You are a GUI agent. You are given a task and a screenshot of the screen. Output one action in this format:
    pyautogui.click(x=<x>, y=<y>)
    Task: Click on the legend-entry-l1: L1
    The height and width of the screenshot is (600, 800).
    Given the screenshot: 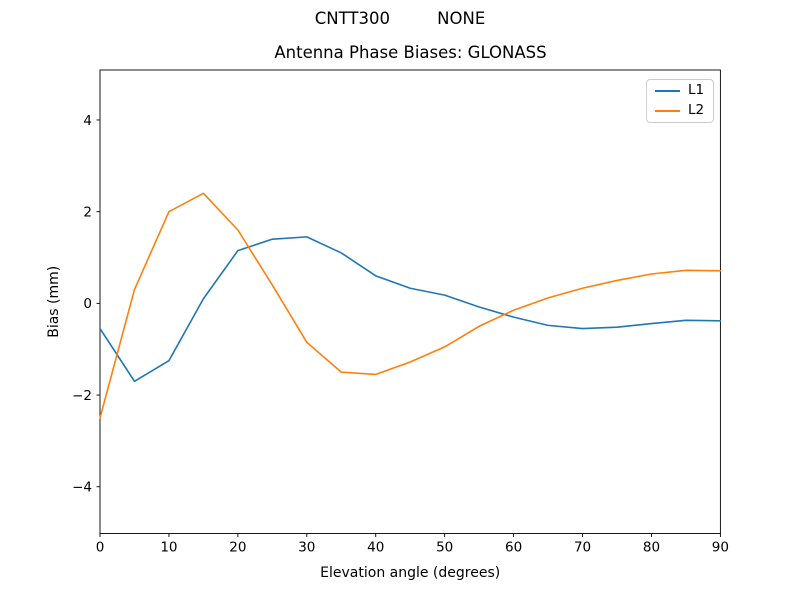 What is the action you would take?
    pyautogui.click(x=684, y=91)
    